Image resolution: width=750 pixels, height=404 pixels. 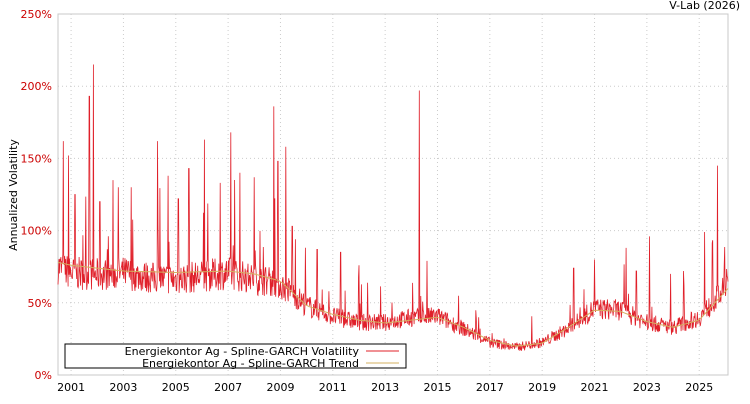 What do you see at coordinates (13, 195) in the screenshot?
I see `y-axis-label: Annualized Volatility` at bounding box center [13, 195].